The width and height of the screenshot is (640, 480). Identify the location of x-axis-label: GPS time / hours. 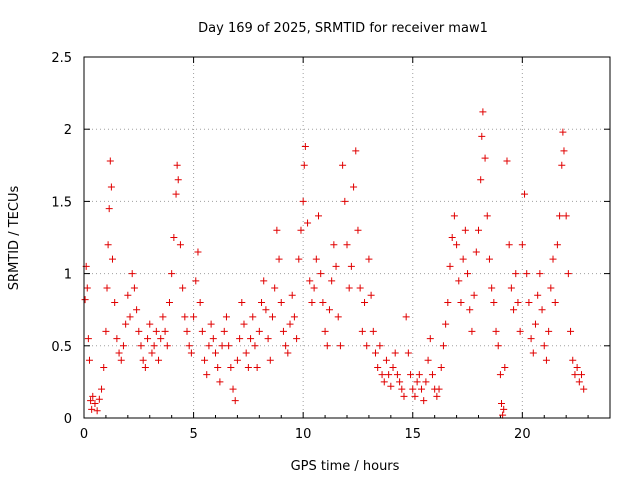
(345, 466).